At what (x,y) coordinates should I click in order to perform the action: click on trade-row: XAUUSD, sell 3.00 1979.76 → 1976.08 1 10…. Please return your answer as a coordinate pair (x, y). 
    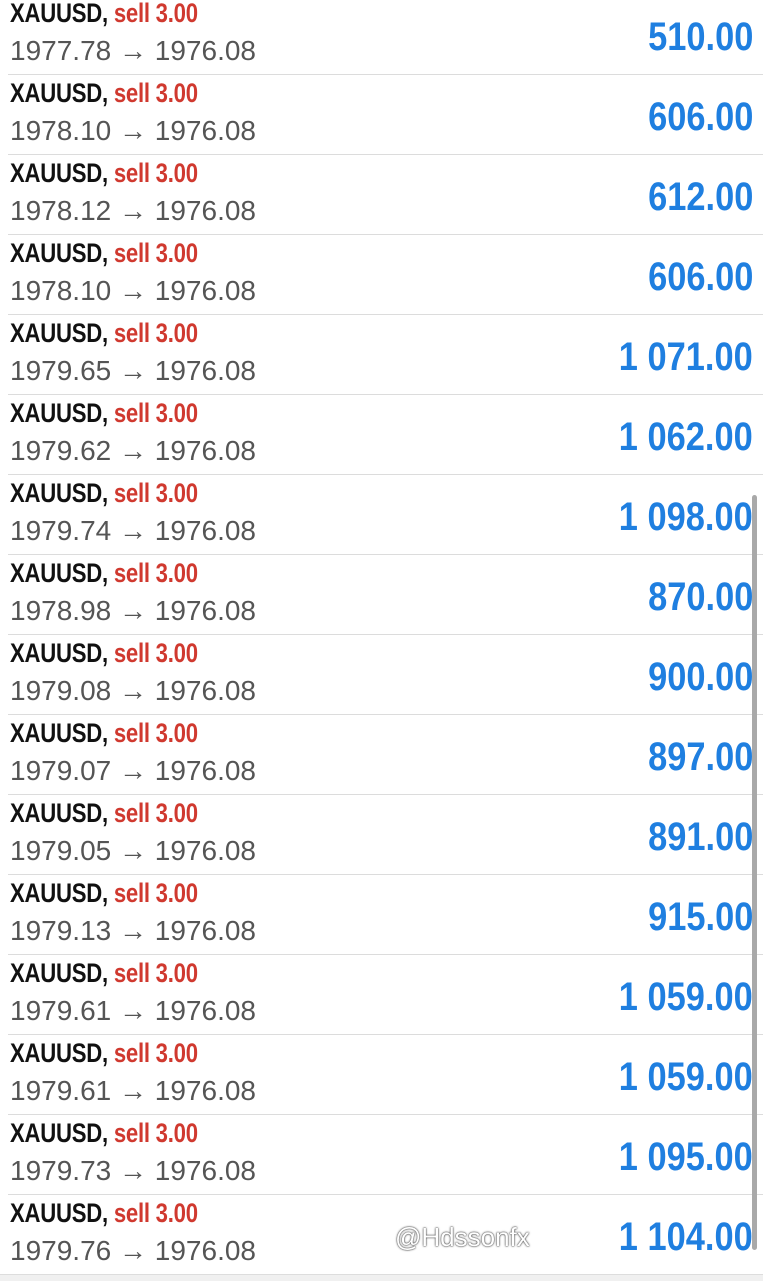
    Looking at the image, I should click on (385, 1235).